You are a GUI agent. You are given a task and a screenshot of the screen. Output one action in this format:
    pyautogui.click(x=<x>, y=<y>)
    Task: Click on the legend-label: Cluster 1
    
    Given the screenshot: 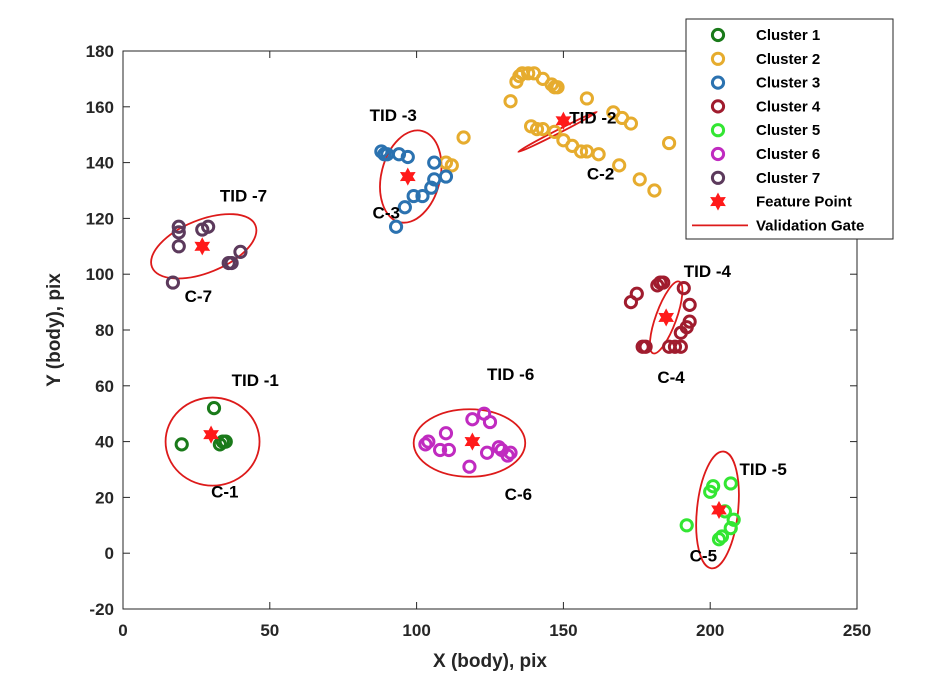 What is the action you would take?
    pyautogui.click(x=788, y=35)
    